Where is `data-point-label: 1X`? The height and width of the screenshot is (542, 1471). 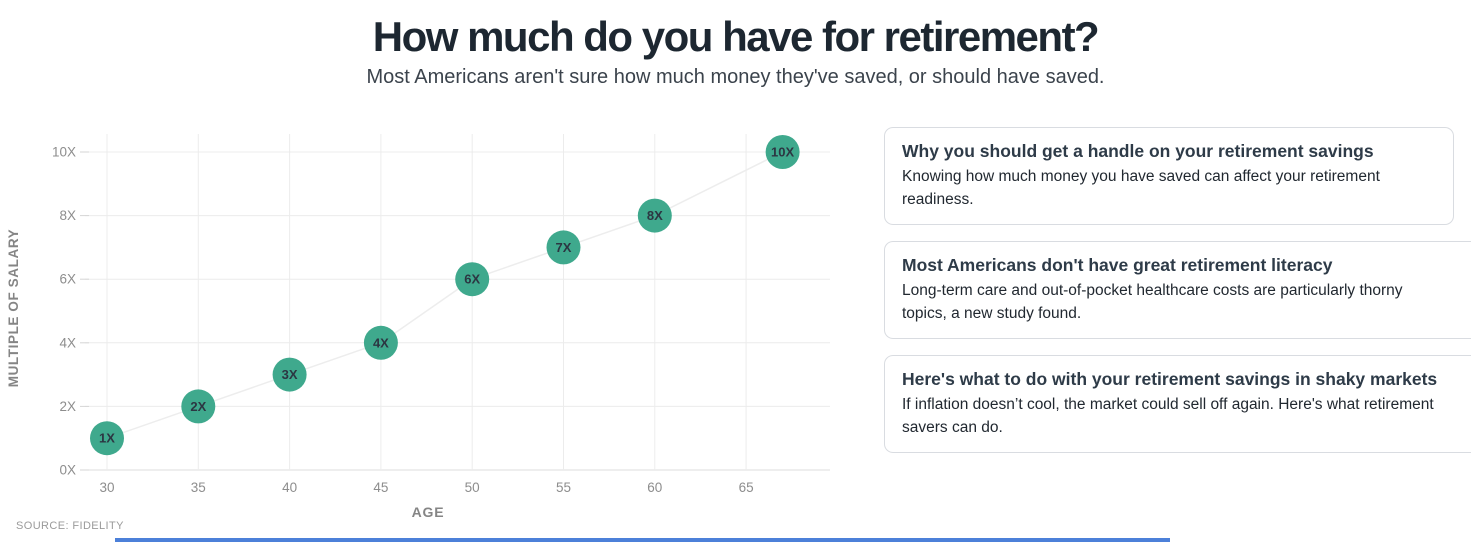 data-point-label: 1X is located at coordinates (107, 438).